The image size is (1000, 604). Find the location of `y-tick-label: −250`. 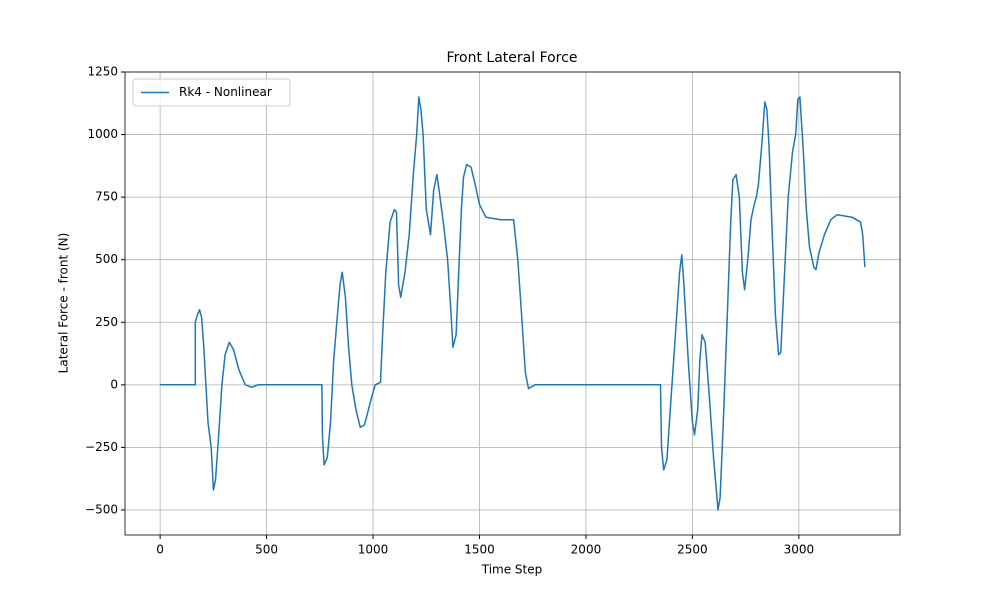

y-tick-label: −250 is located at coordinates (101, 447).